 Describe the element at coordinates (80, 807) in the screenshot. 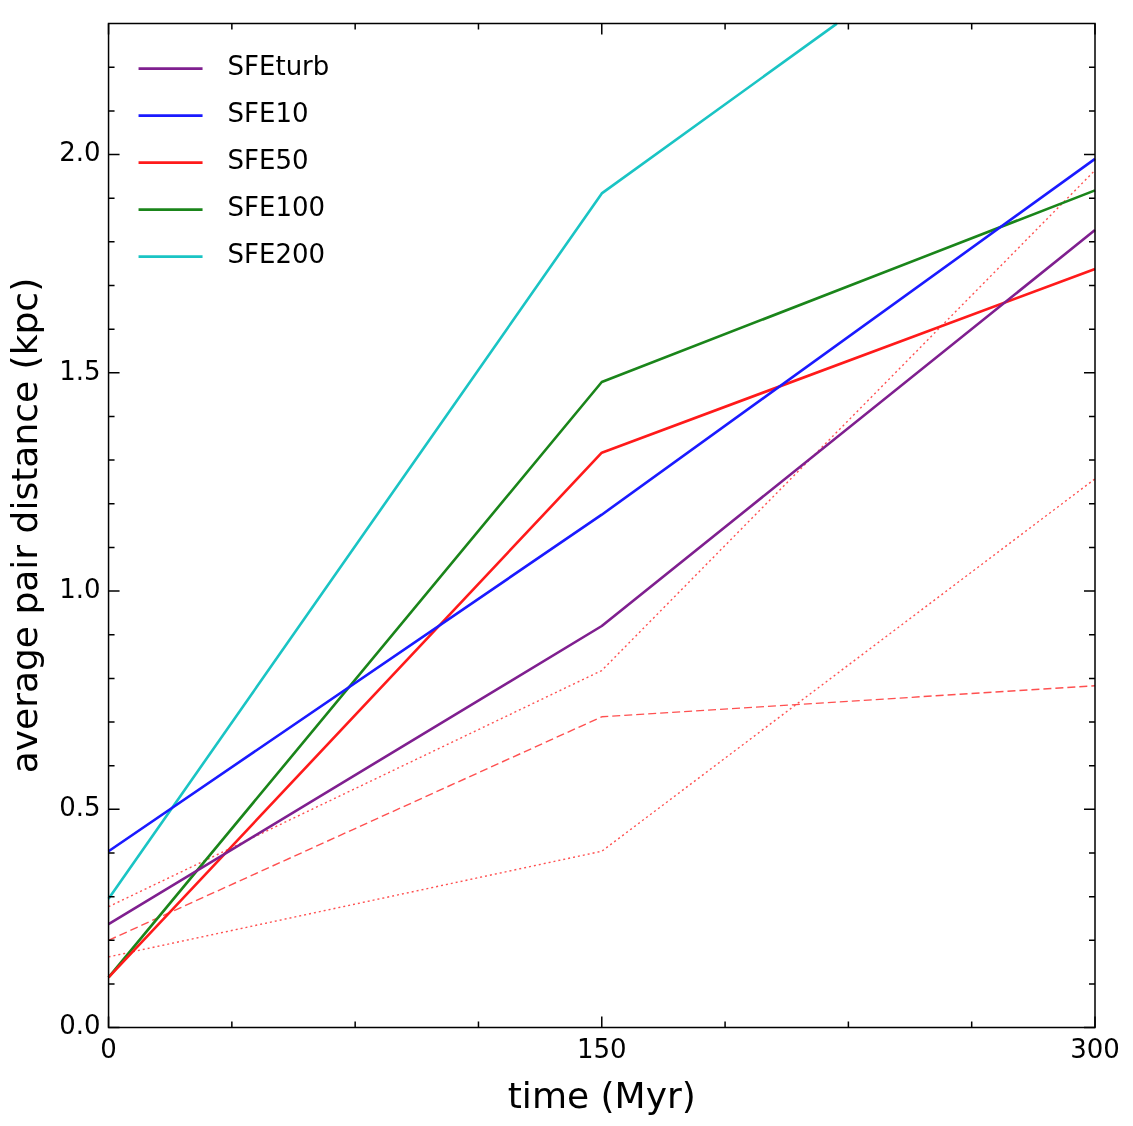

I see `y-tick-label: 0.5` at that location.